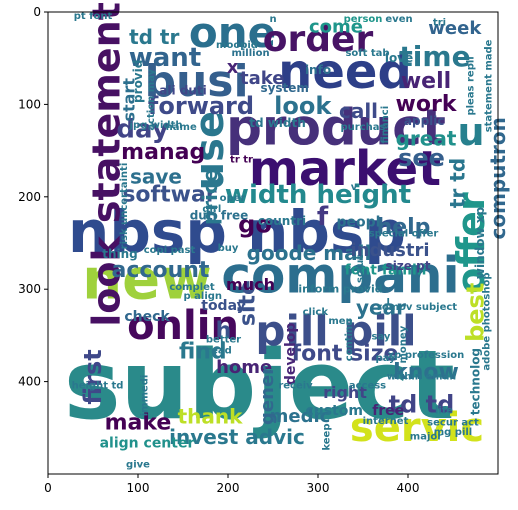 This screenshot has width=518, height=510. Describe the element at coordinates (388, 411) in the screenshot. I see `word-63: free` at that location.